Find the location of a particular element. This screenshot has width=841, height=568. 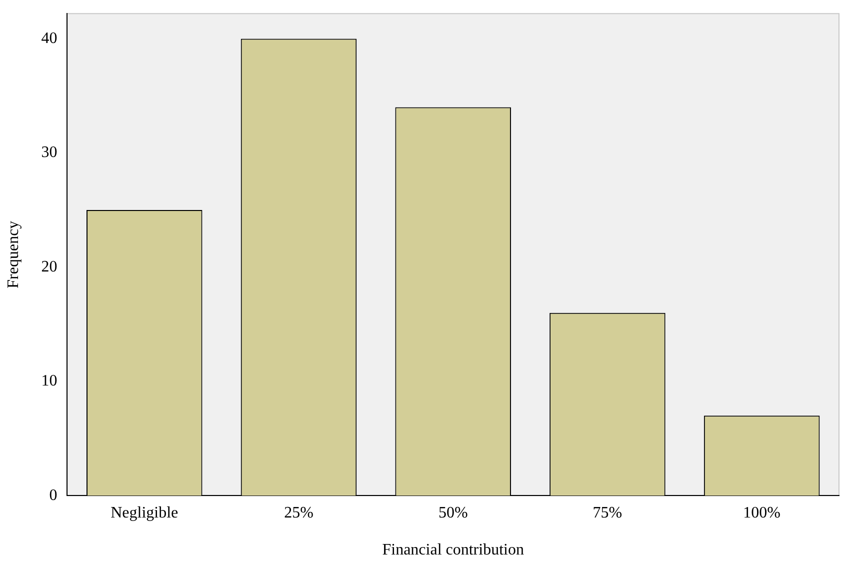

x-tick-label: 100% is located at coordinates (761, 513).